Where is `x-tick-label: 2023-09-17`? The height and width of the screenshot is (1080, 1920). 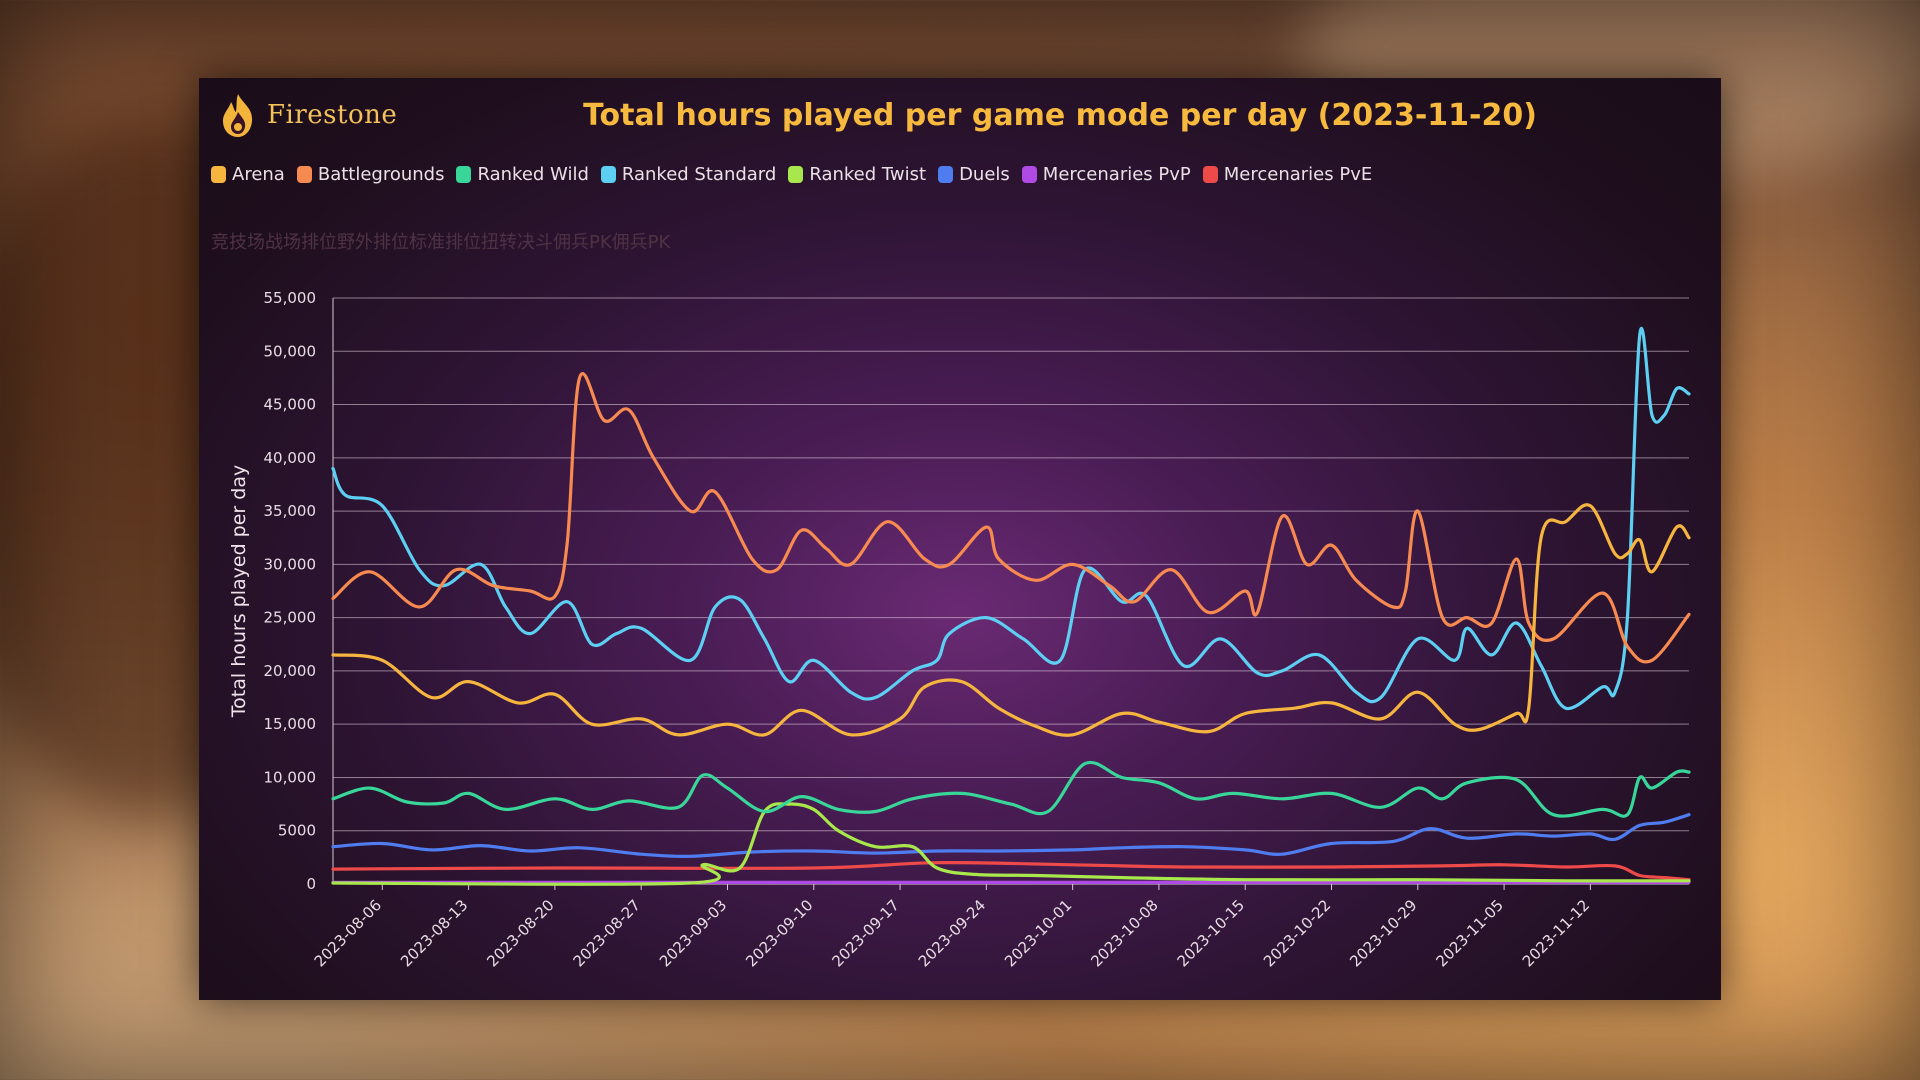 x-tick-label: 2023-09-17 is located at coordinates (866, 933).